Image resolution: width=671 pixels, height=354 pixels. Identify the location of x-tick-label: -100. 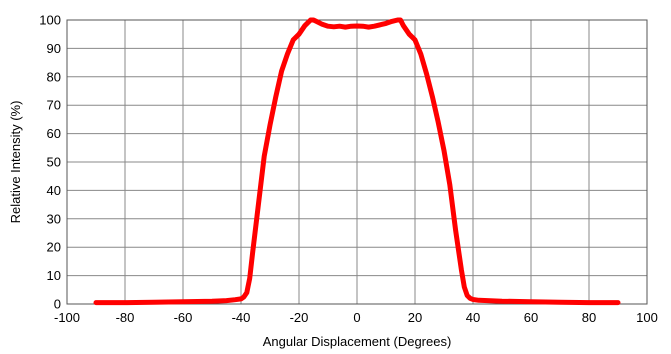
(67, 317).